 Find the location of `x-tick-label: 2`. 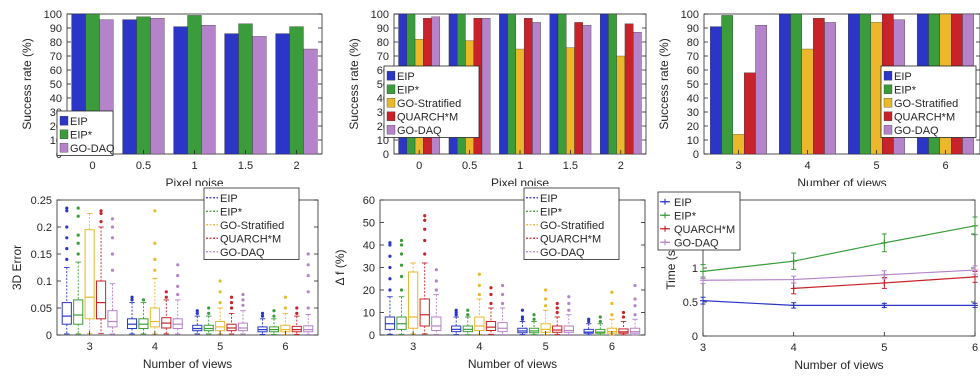

x-tick-label: 2 is located at coordinates (621, 166).